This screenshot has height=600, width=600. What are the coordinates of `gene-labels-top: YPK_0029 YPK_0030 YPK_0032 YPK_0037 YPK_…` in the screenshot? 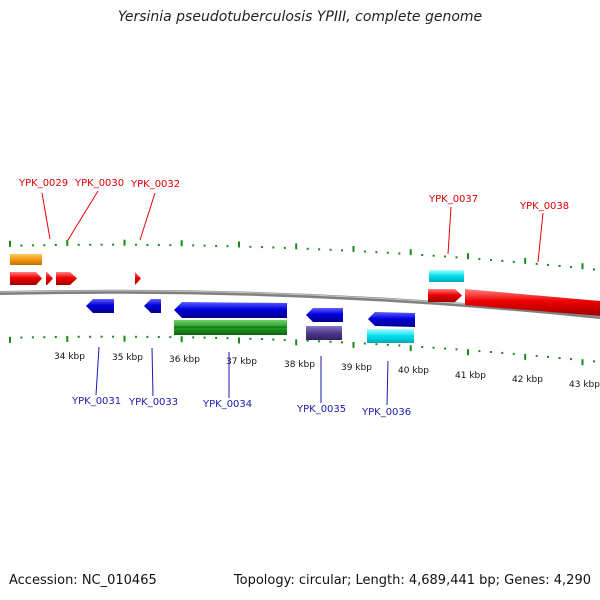 It's located at (293, 195).